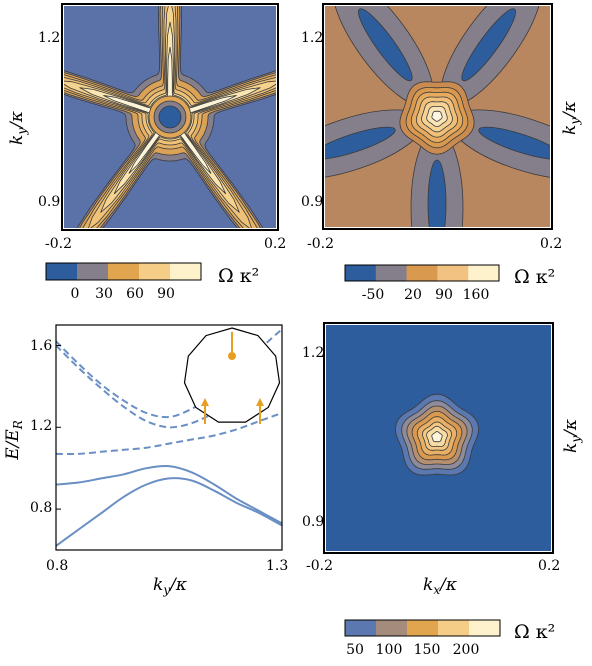 Image resolution: width=592 pixels, height=666 pixels. I want to click on tr-center-ring, so click(437, 116).